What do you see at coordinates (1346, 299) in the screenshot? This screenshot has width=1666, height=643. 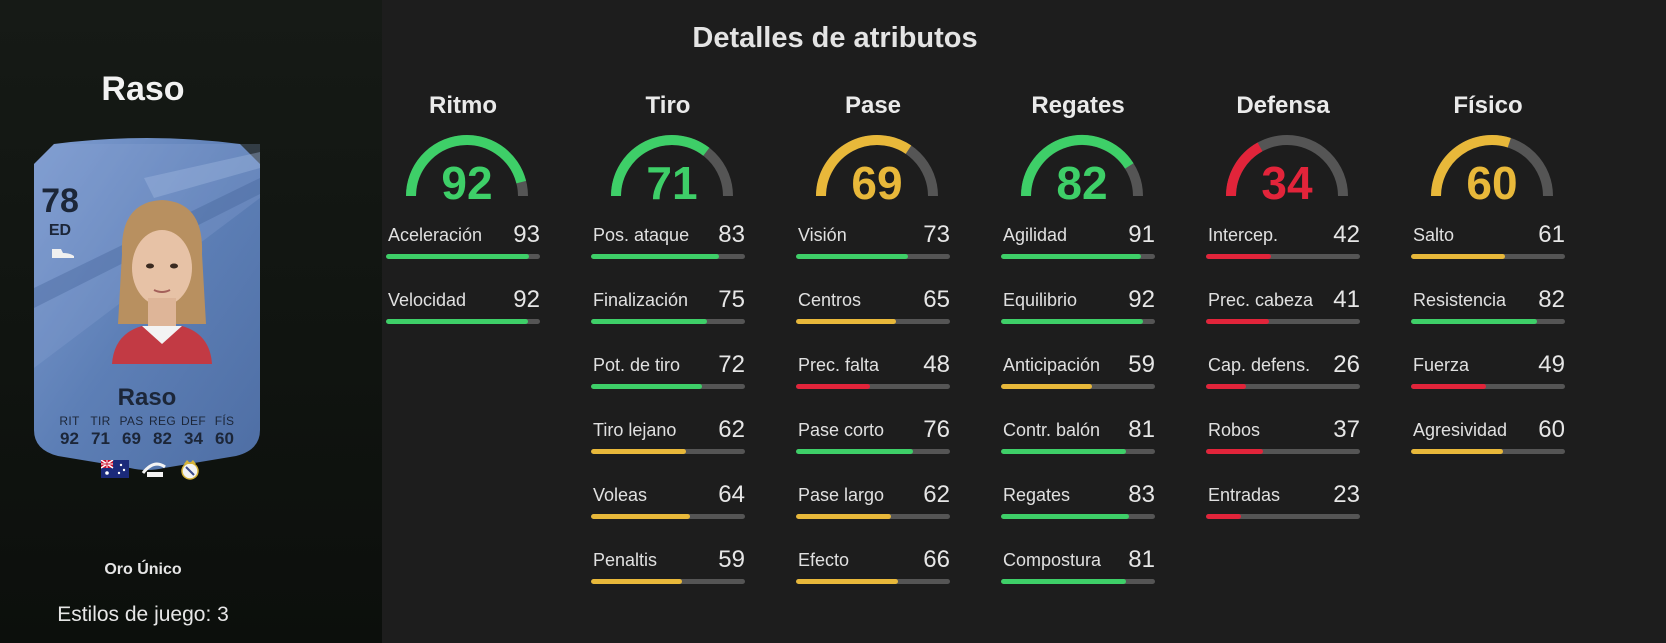 I see `attribute-value: 41` at bounding box center [1346, 299].